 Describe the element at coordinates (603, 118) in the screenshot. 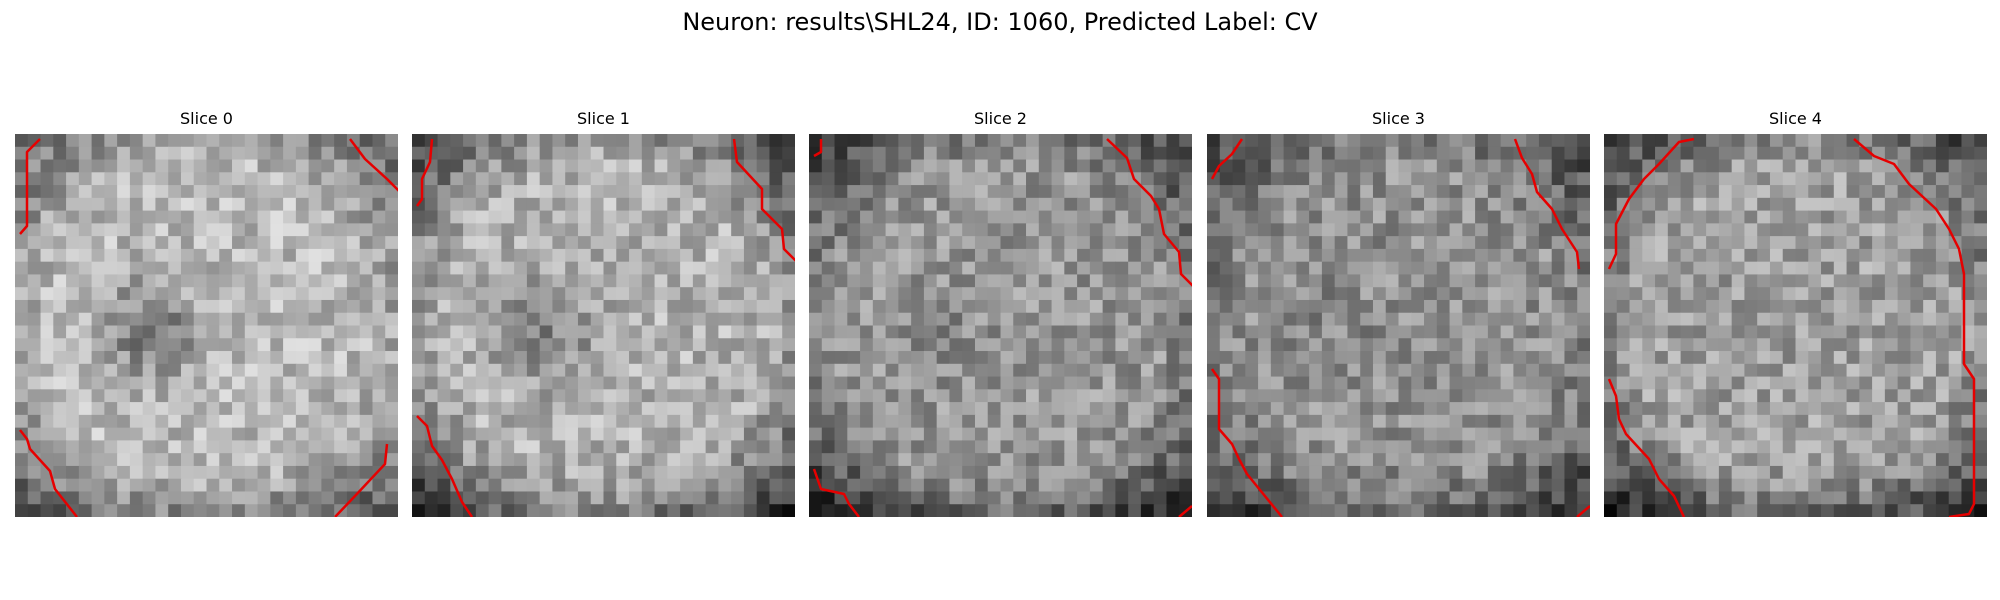

I see `slice-title: Slice 1` at that location.